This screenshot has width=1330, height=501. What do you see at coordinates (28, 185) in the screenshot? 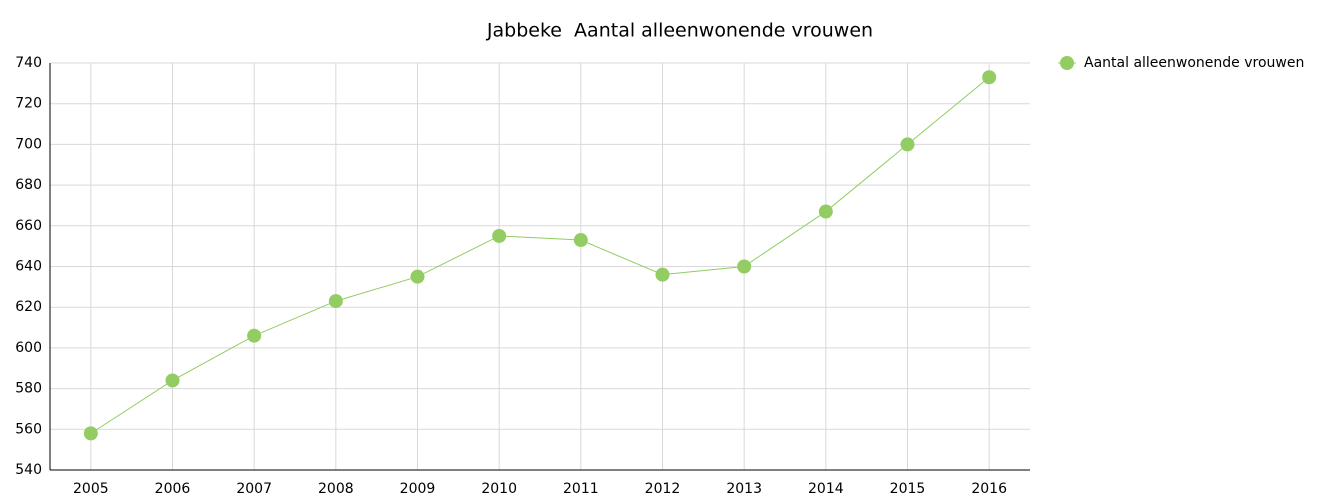
I see `y-tick-label: 680` at bounding box center [28, 185].